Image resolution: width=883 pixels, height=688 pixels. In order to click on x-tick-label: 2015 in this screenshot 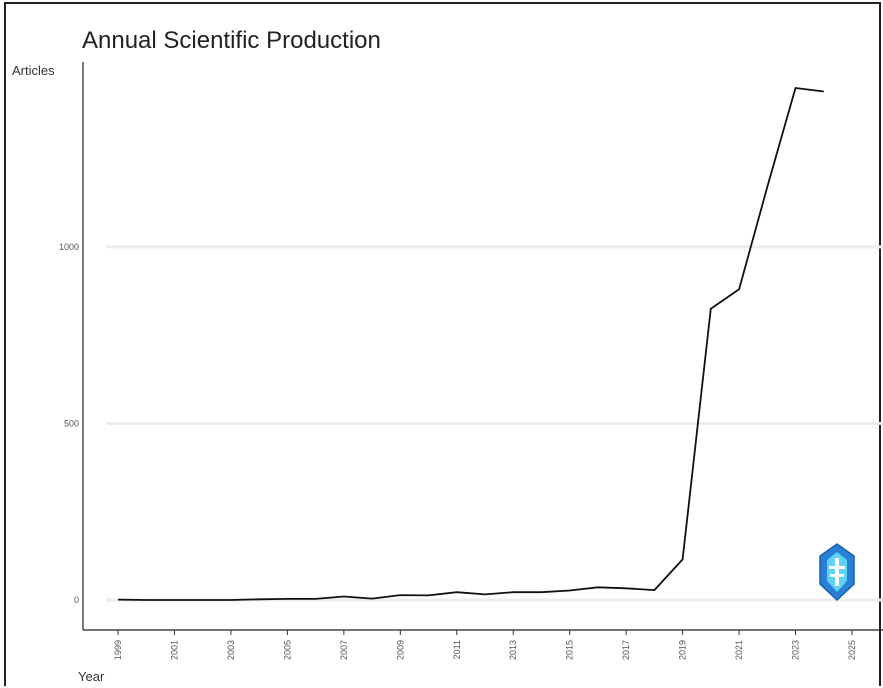, I will do `click(570, 650)`.